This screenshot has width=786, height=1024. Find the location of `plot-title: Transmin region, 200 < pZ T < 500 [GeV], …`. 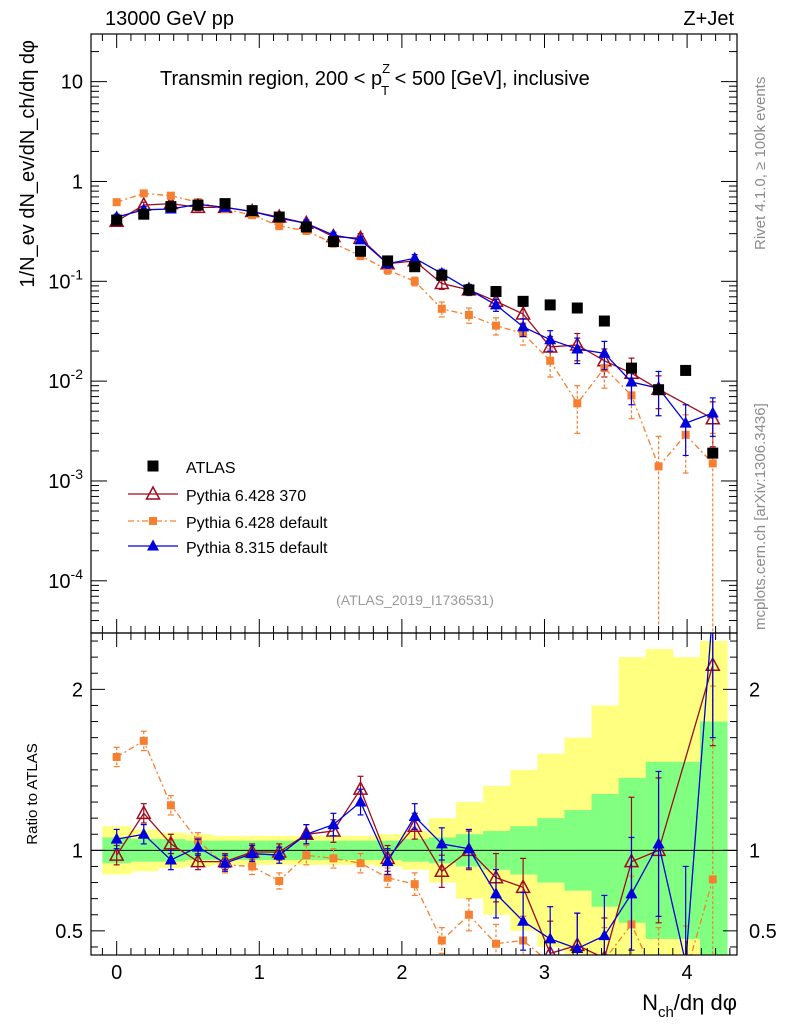

plot-title: Transmin region, 200 < pZ T < 500 [GeV], … is located at coordinates (375, 79).